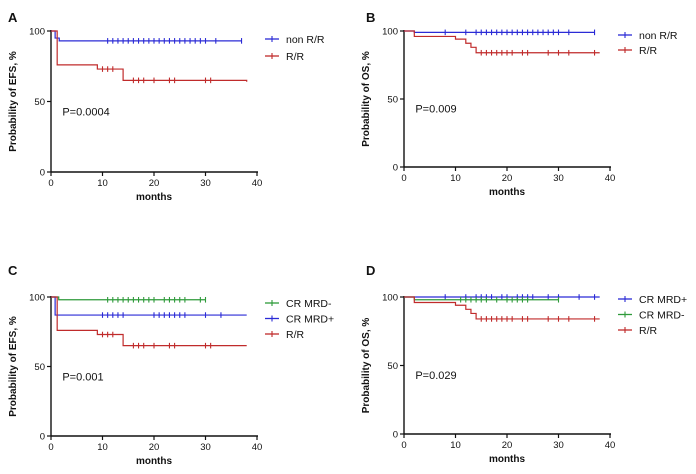 The width and height of the screenshot is (696, 474). What do you see at coordinates (370, 17) in the screenshot?
I see `panel-letter: B` at bounding box center [370, 17].